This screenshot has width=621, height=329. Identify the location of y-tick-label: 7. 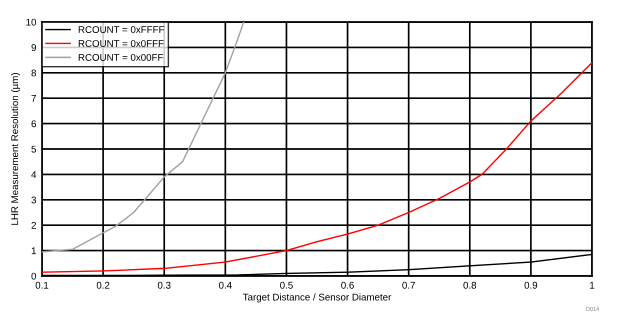
(34, 98).